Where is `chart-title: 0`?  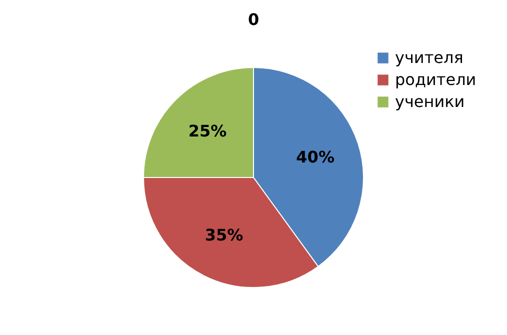 chart-title: 0 is located at coordinates (254, 19).